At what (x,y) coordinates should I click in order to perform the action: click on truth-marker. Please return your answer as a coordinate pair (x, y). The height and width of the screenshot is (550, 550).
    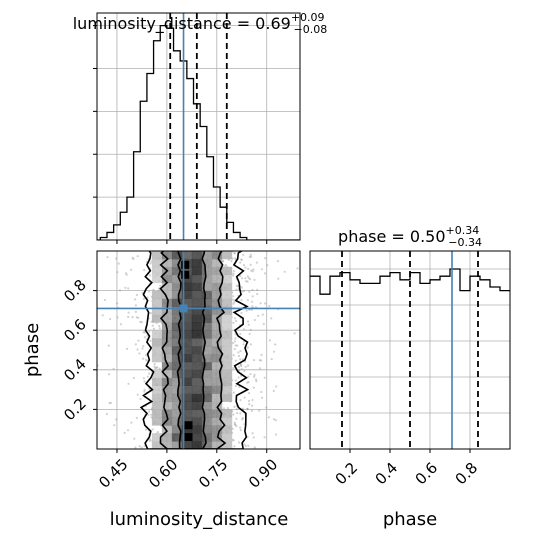
    Looking at the image, I should click on (183, 308).